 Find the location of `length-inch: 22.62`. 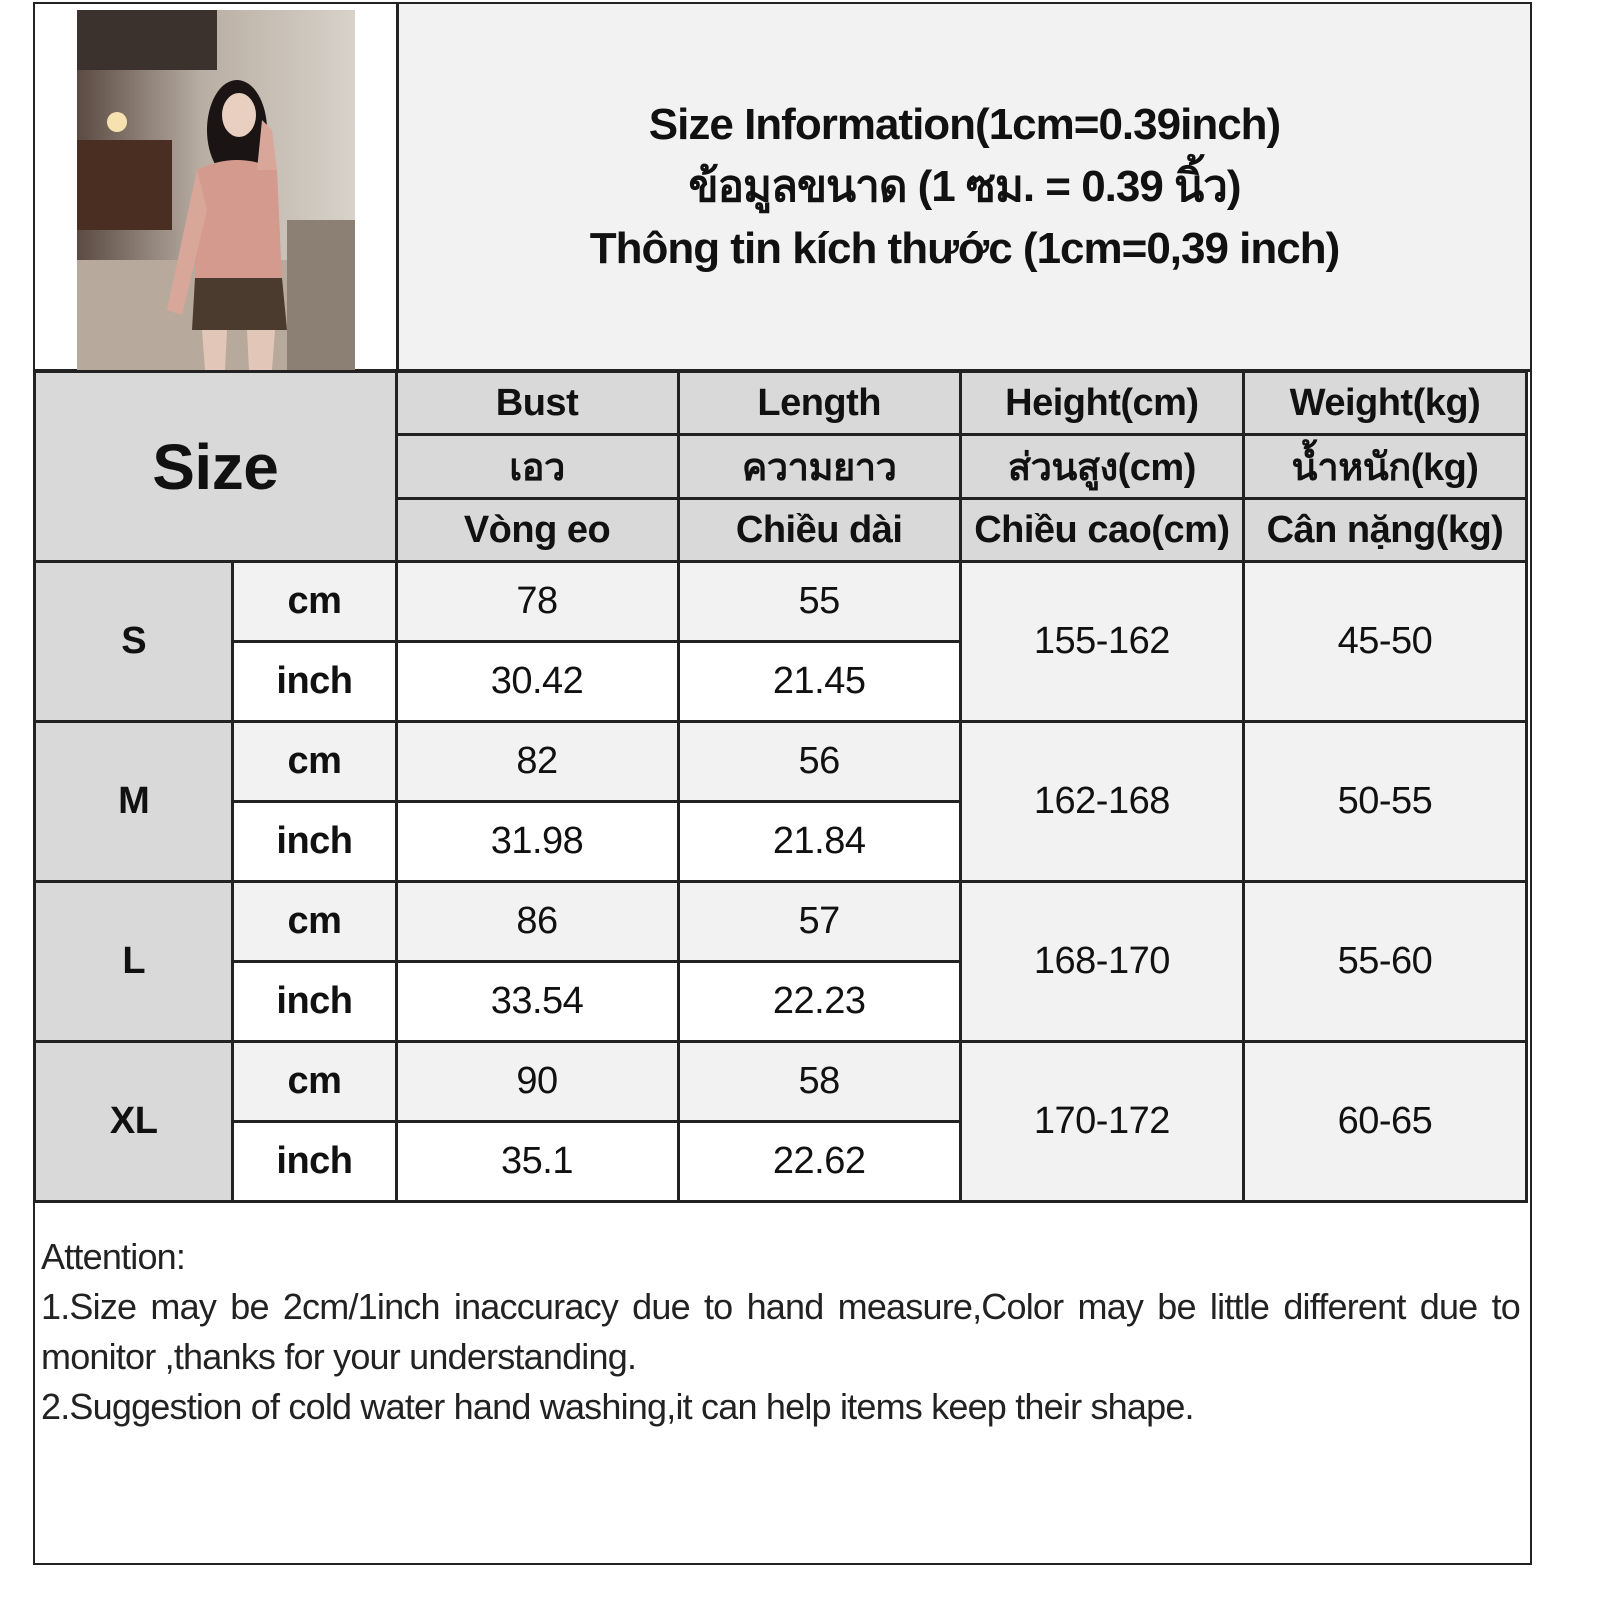

length-inch: 22.62 is located at coordinates (819, 1161).